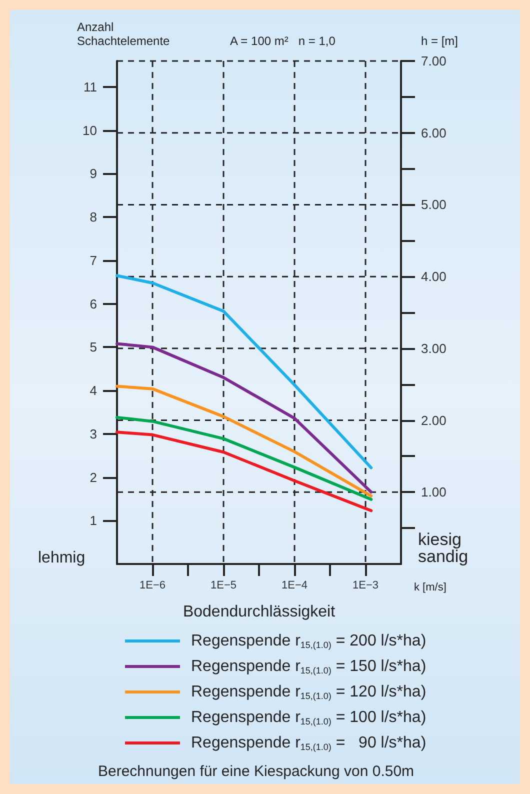  What do you see at coordinates (93, 304) in the screenshot?
I see `y-tick-label: 6` at bounding box center [93, 304].